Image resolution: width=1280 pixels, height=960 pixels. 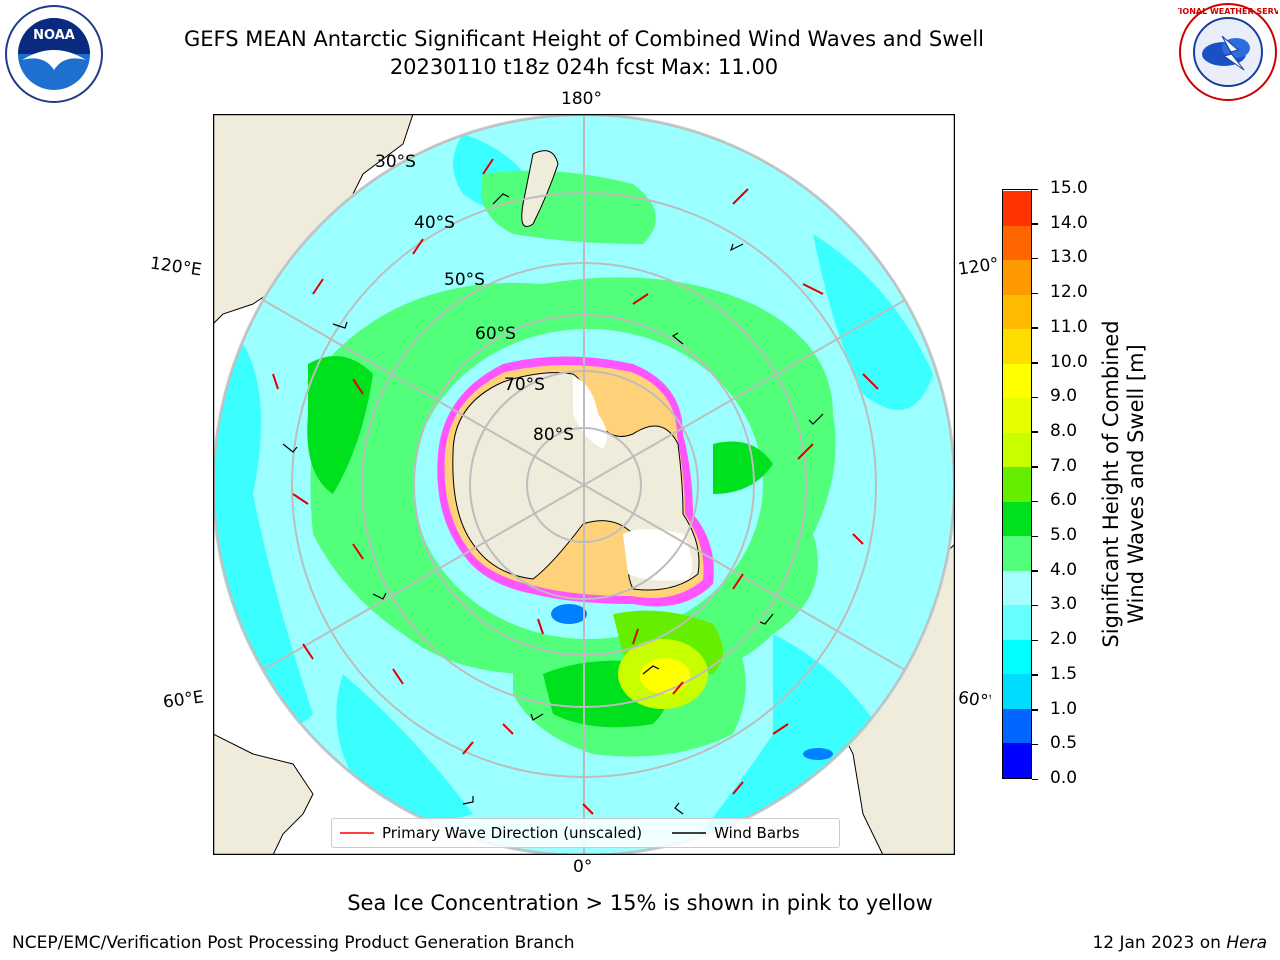 I want to click on primary-wave-legend-label: Primary Wave Direction (unscaled), so click(x=512, y=833).